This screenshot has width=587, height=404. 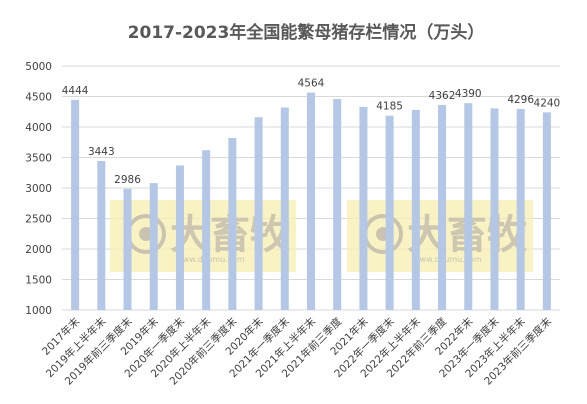 I want to click on y-tick-label: 3000, so click(x=38, y=189).